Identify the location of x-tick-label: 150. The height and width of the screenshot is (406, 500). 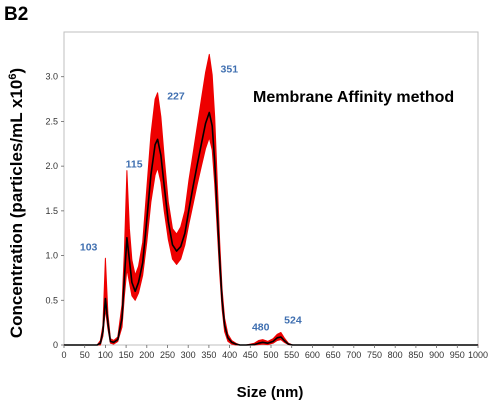
(126, 355).